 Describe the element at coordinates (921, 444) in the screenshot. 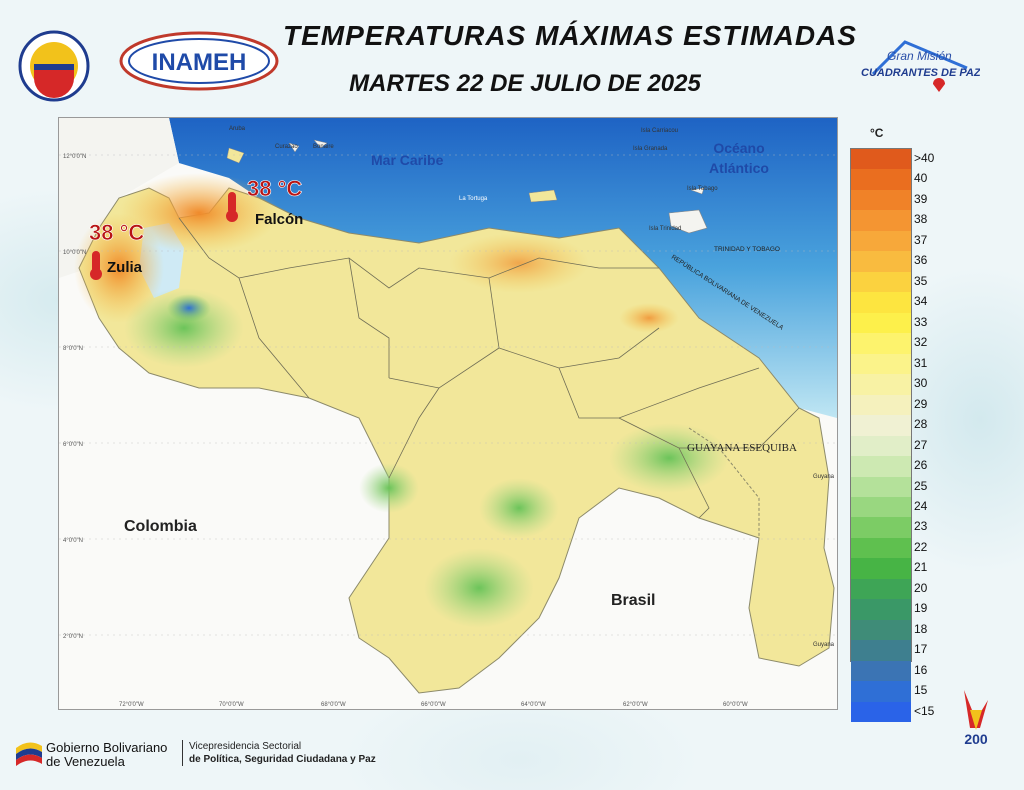

I see `legend-label: 27` at that location.